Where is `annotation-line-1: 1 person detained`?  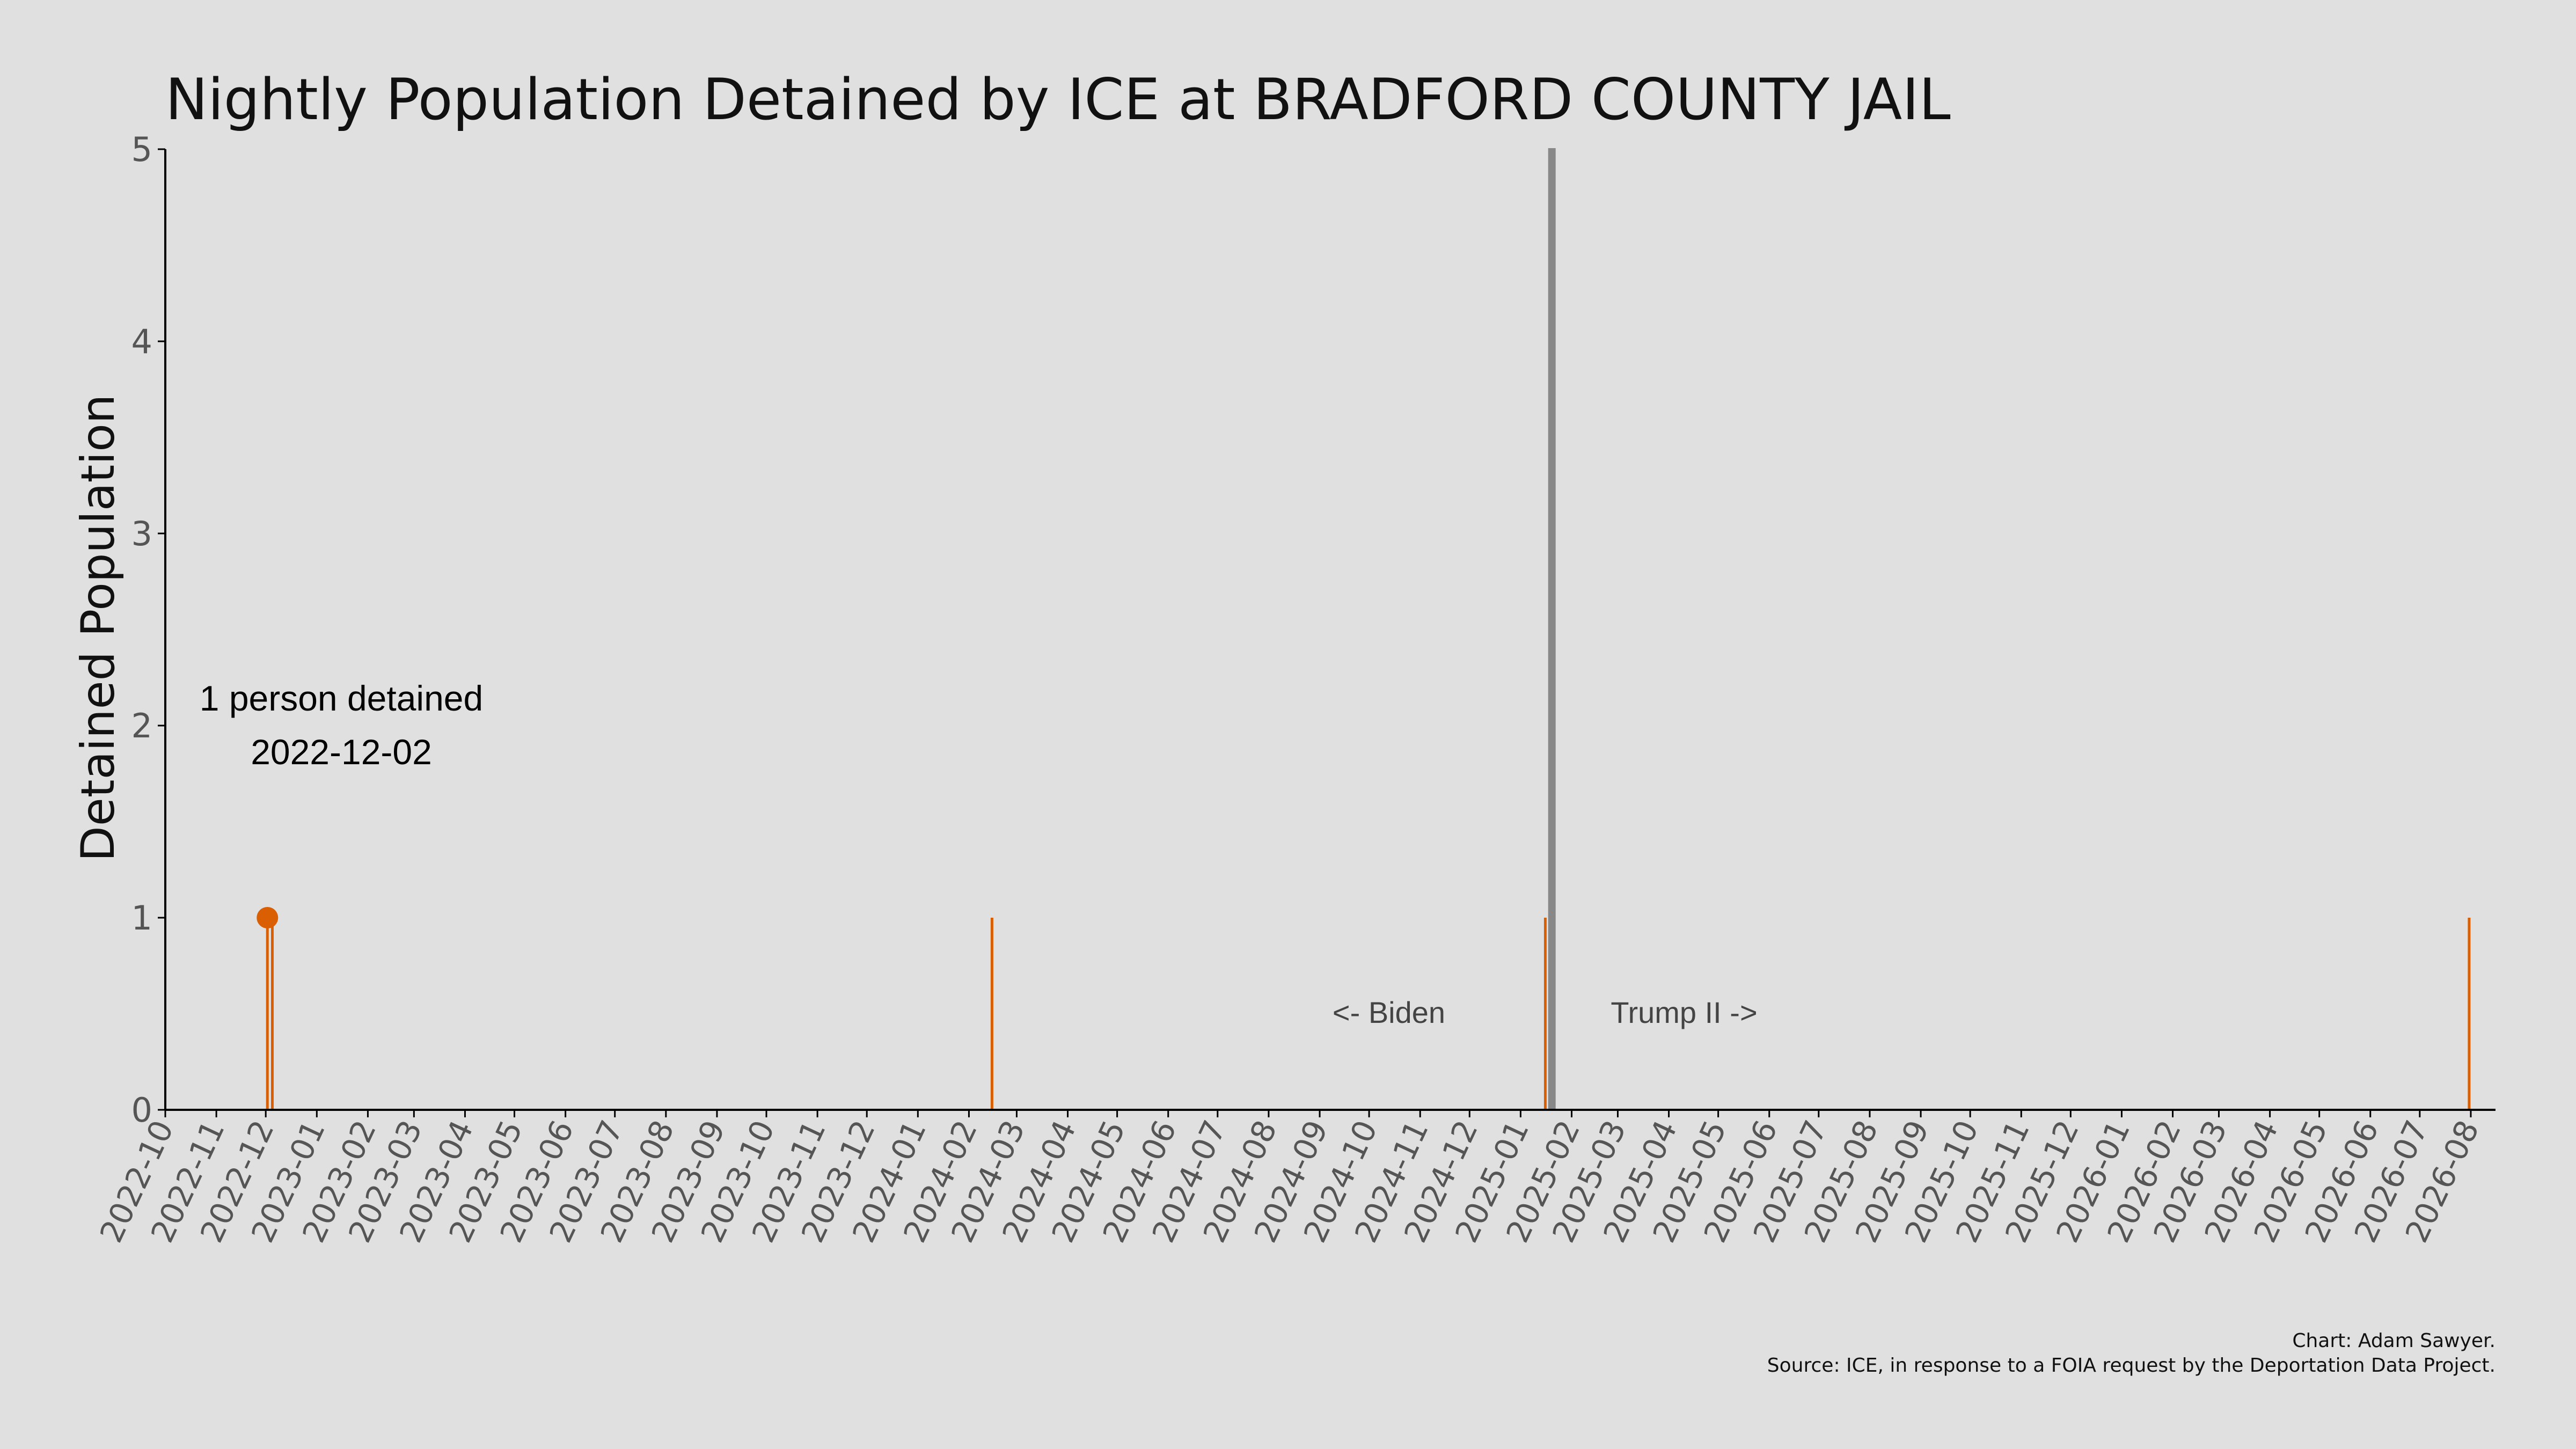 annotation-line-1: 1 person detained is located at coordinates (341, 698).